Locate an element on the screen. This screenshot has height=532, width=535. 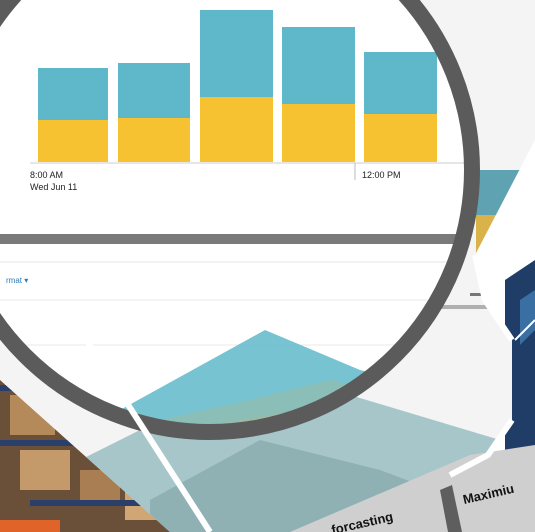
bar-3-bottom is located at coordinates (236, 129).